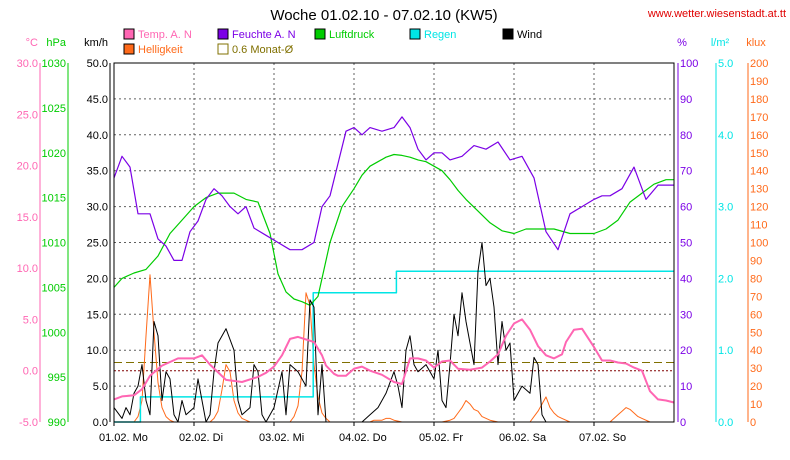 The height and width of the screenshot is (460, 790). Describe the element at coordinates (756, 43) in the screenshot. I see `axis-unit-light: klux` at that location.